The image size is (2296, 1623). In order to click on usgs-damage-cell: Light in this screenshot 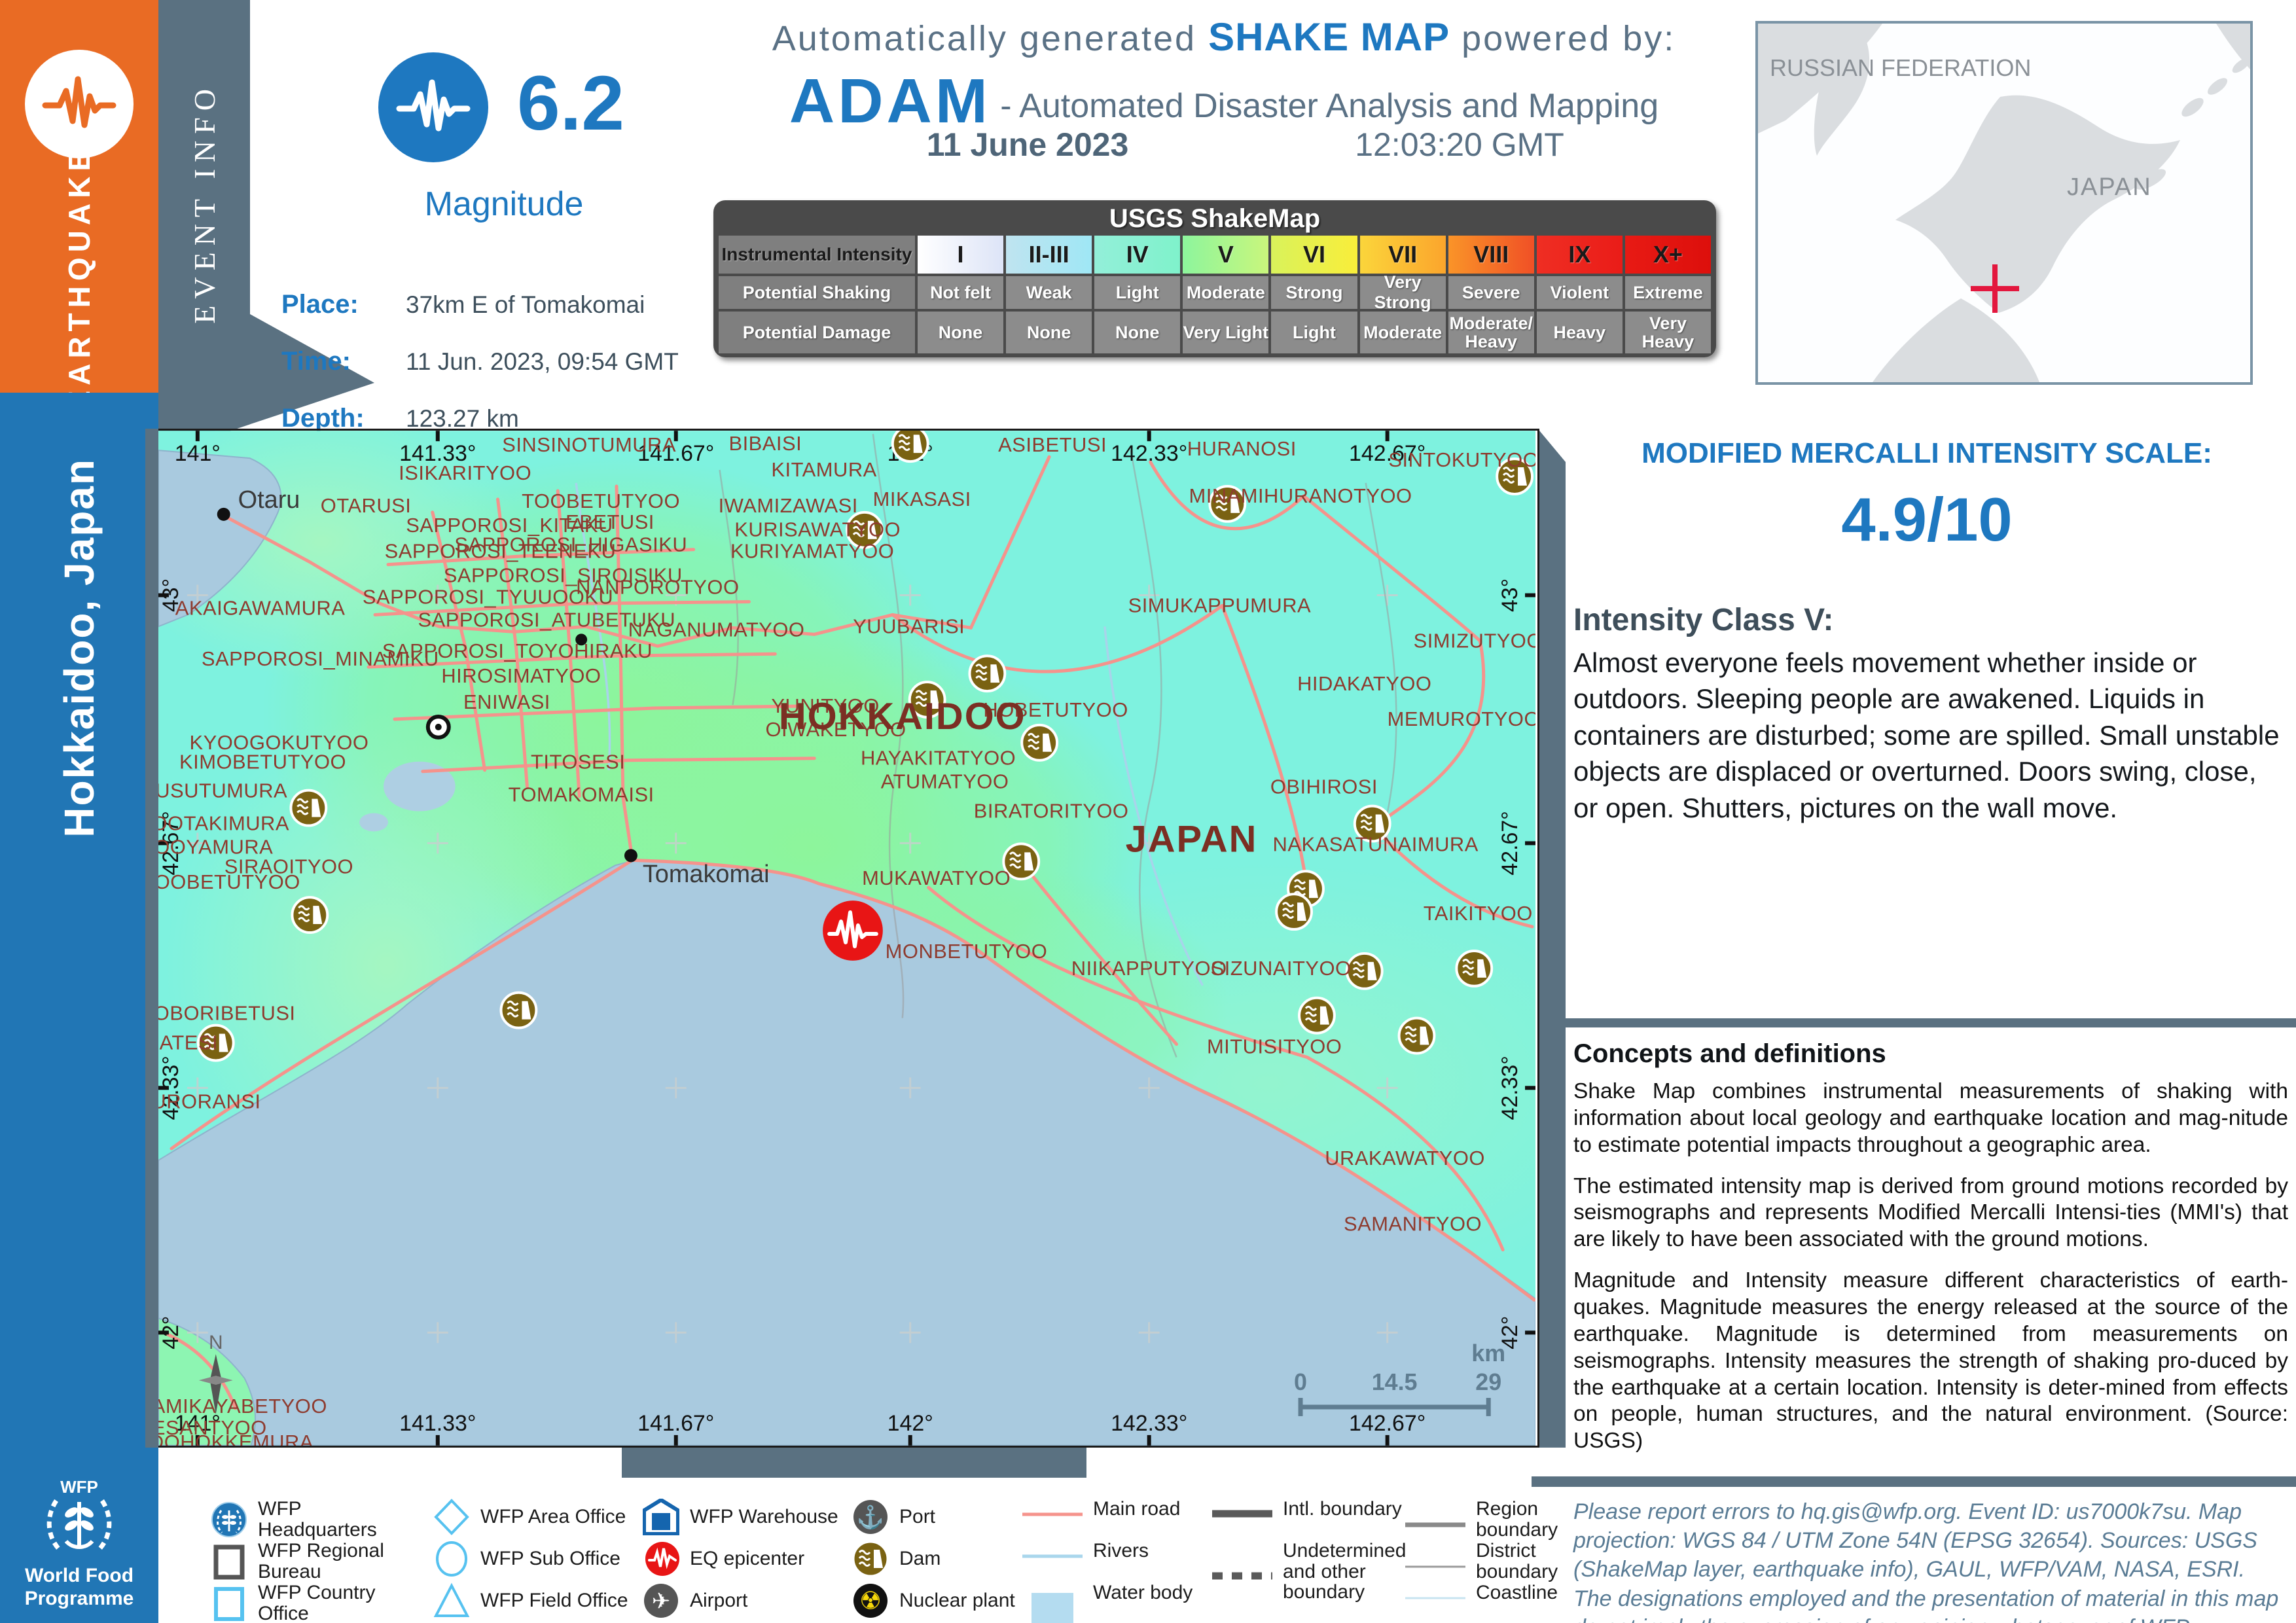, I will do `click(1314, 333)`.